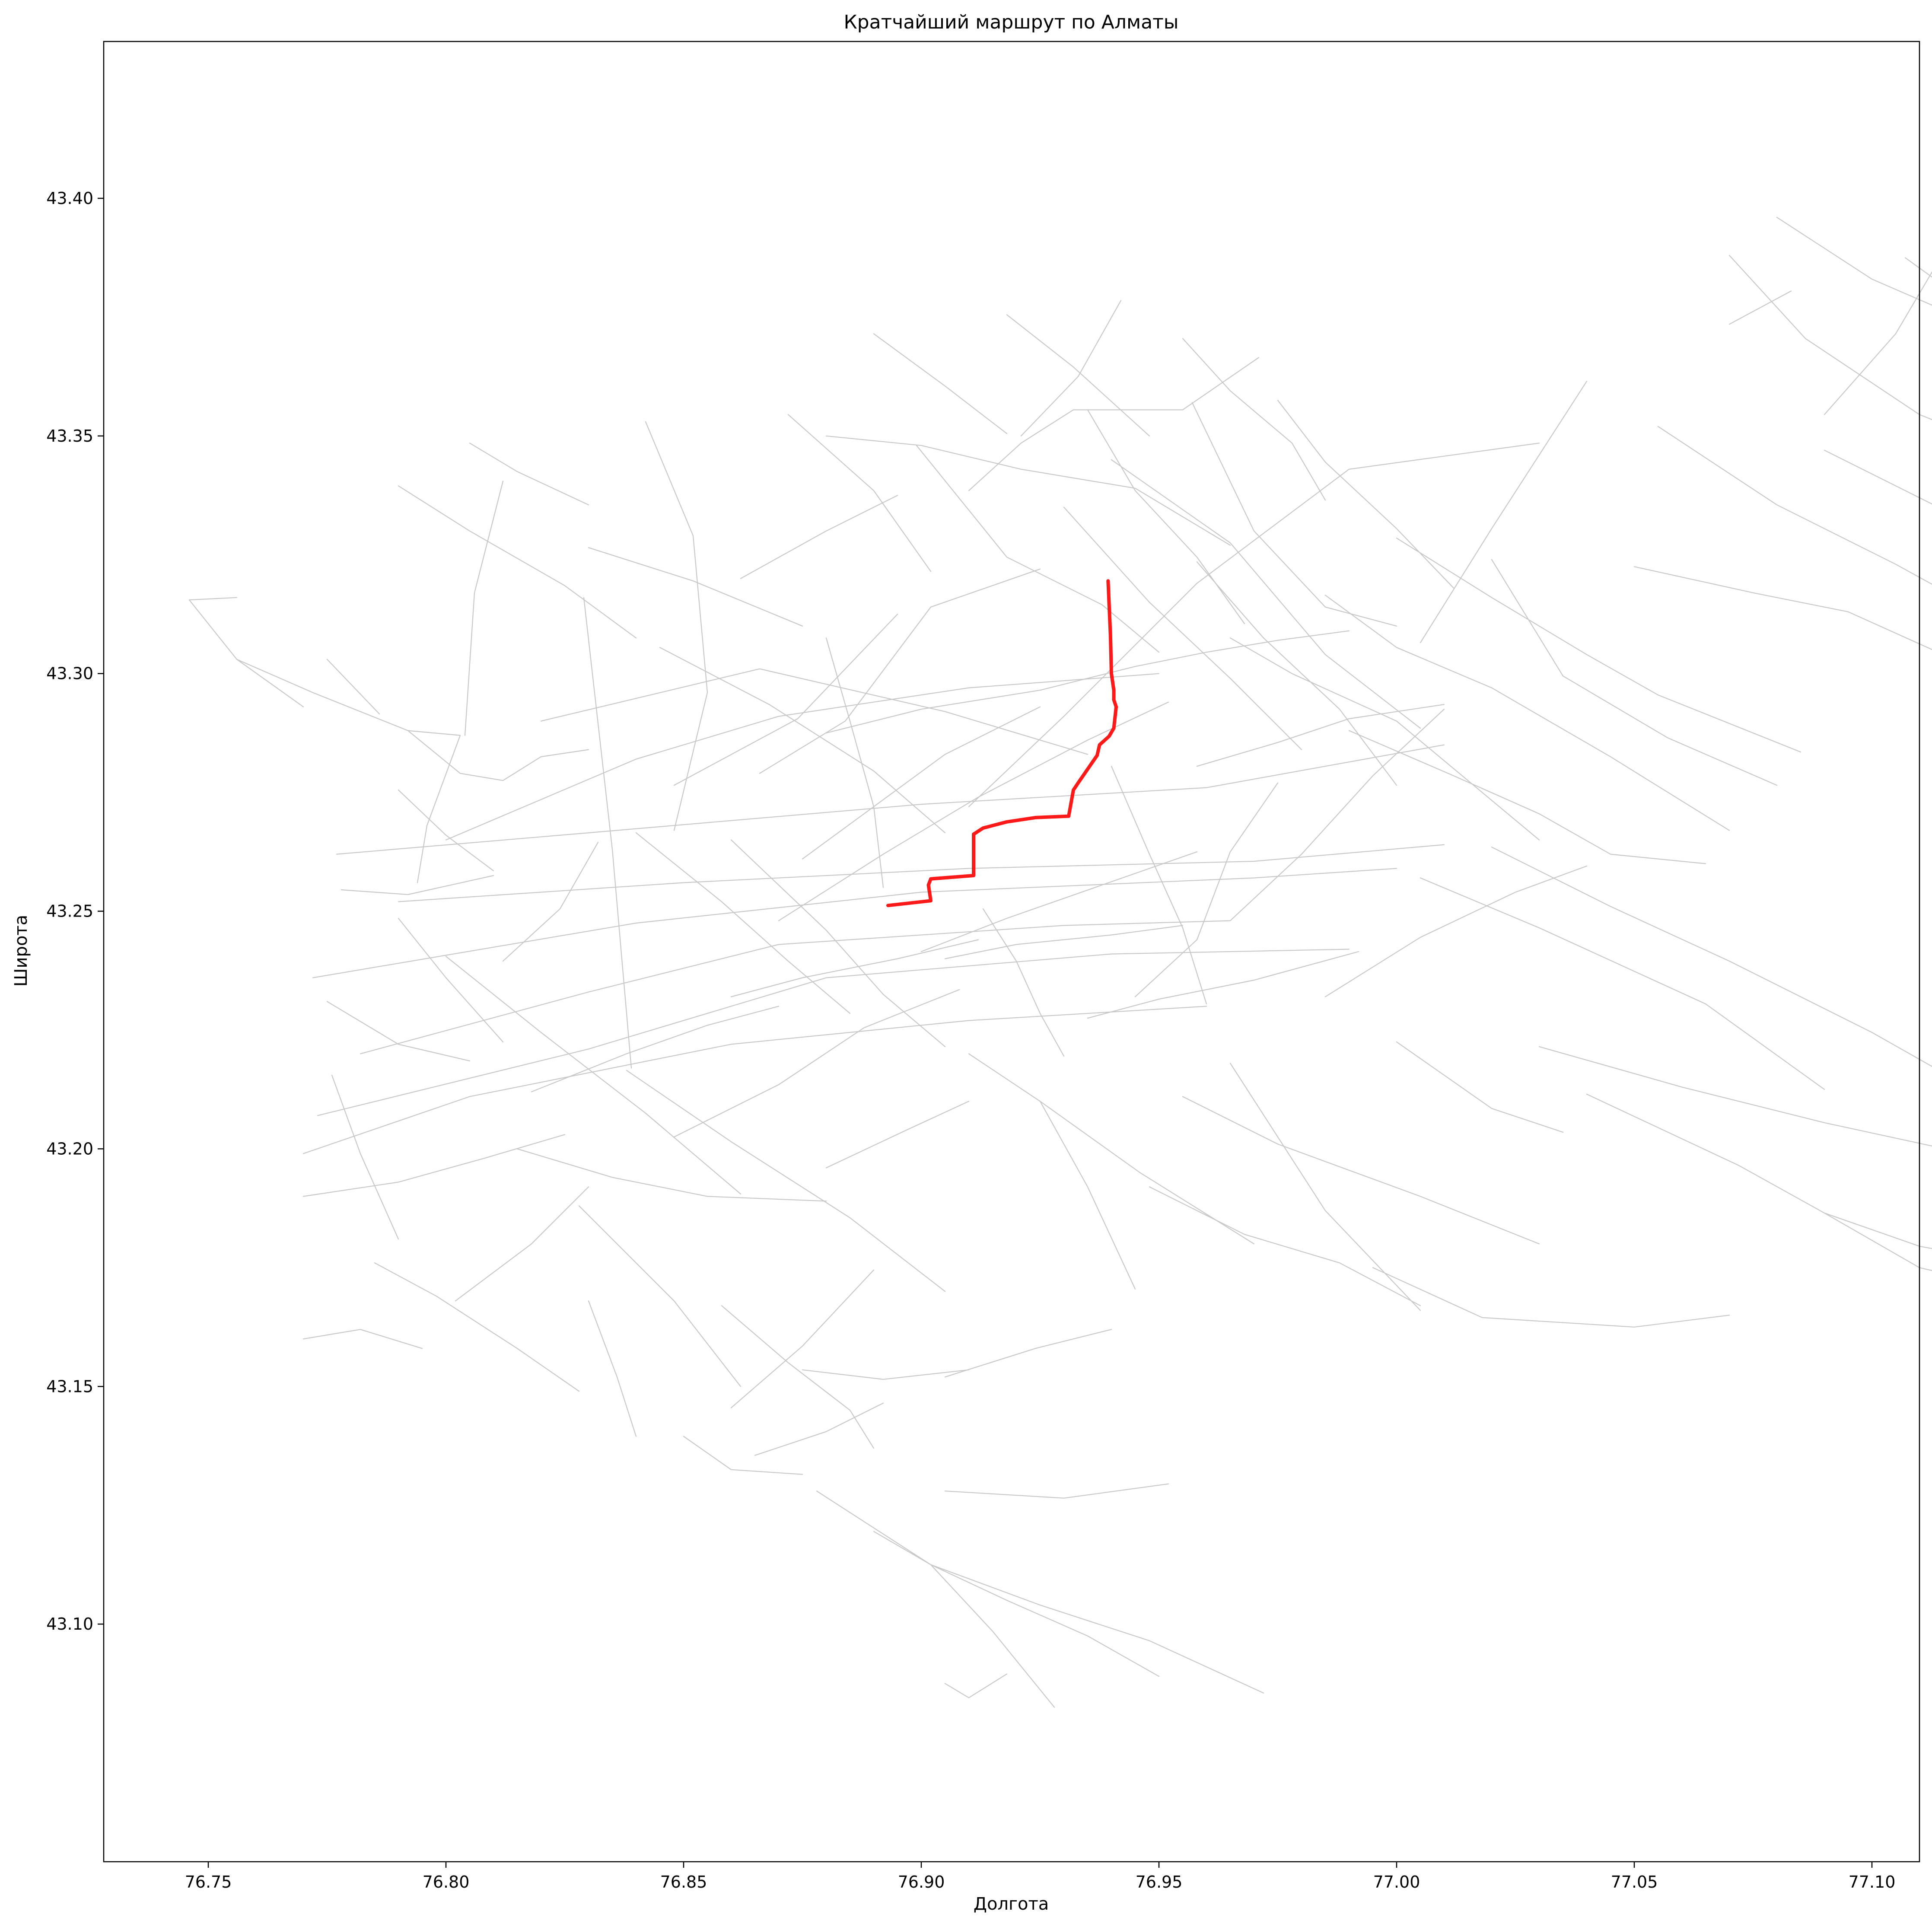  Describe the element at coordinates (69, 911) in the screenshot. I see `y-tick-label: 43.25` at that location.